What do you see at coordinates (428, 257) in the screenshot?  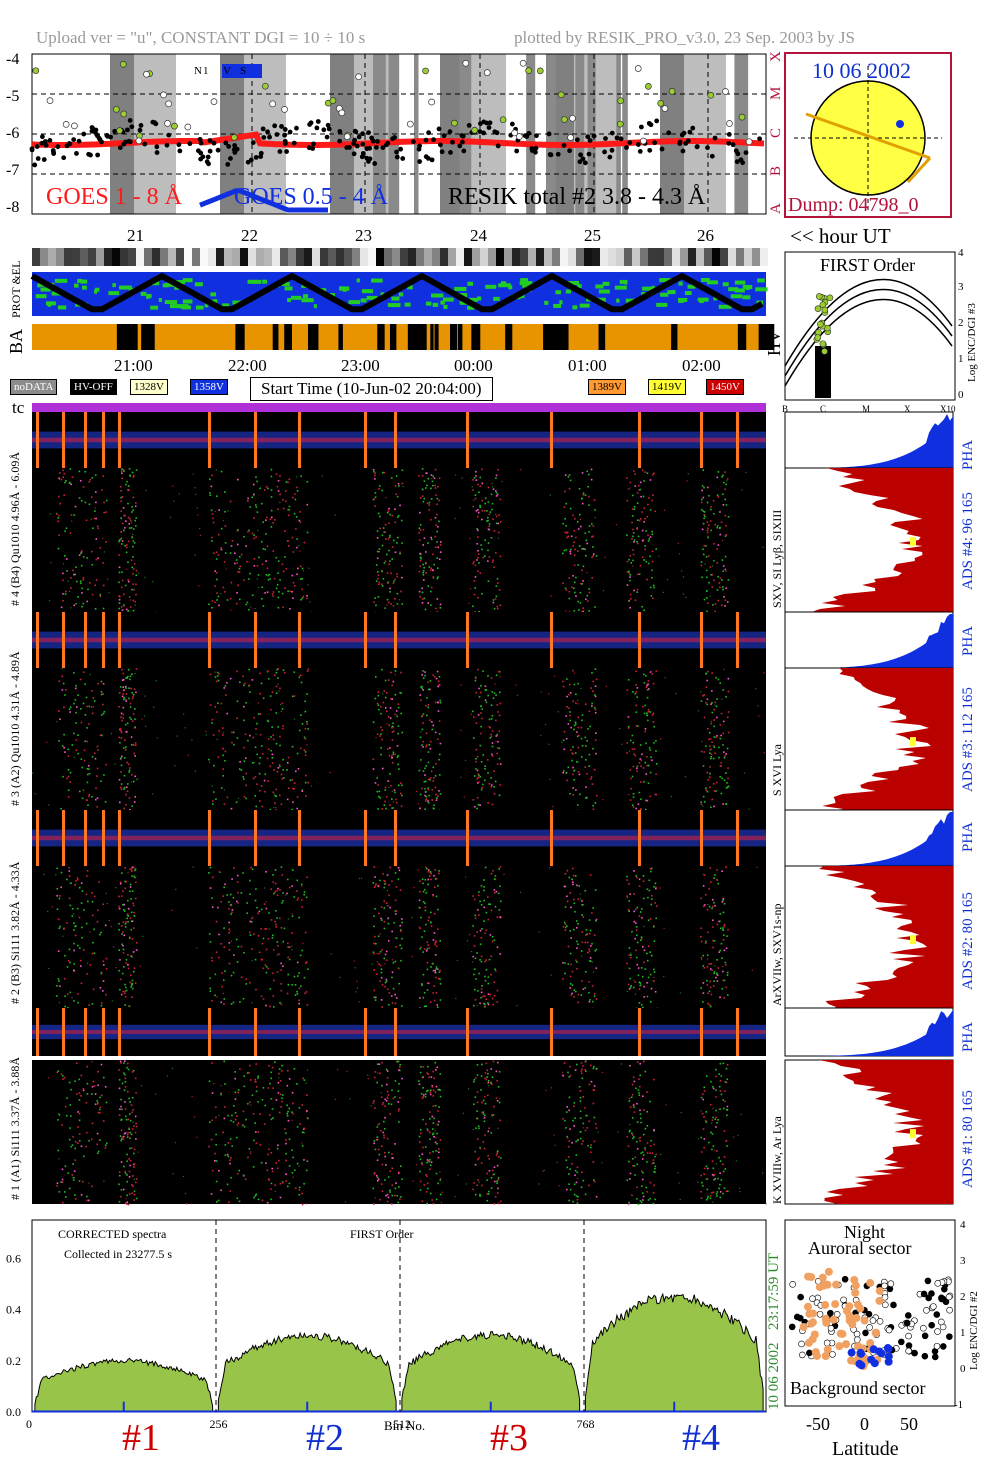 I see `prot-cell` at bounding box center [428, 257].